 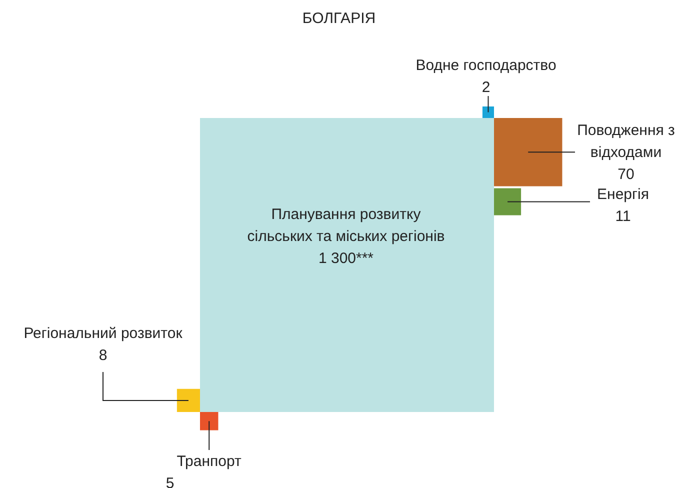 What do you see at coordinates (170, 481) in the screenshot?
I see `data-label: 5` at bounding box center [170, 481].